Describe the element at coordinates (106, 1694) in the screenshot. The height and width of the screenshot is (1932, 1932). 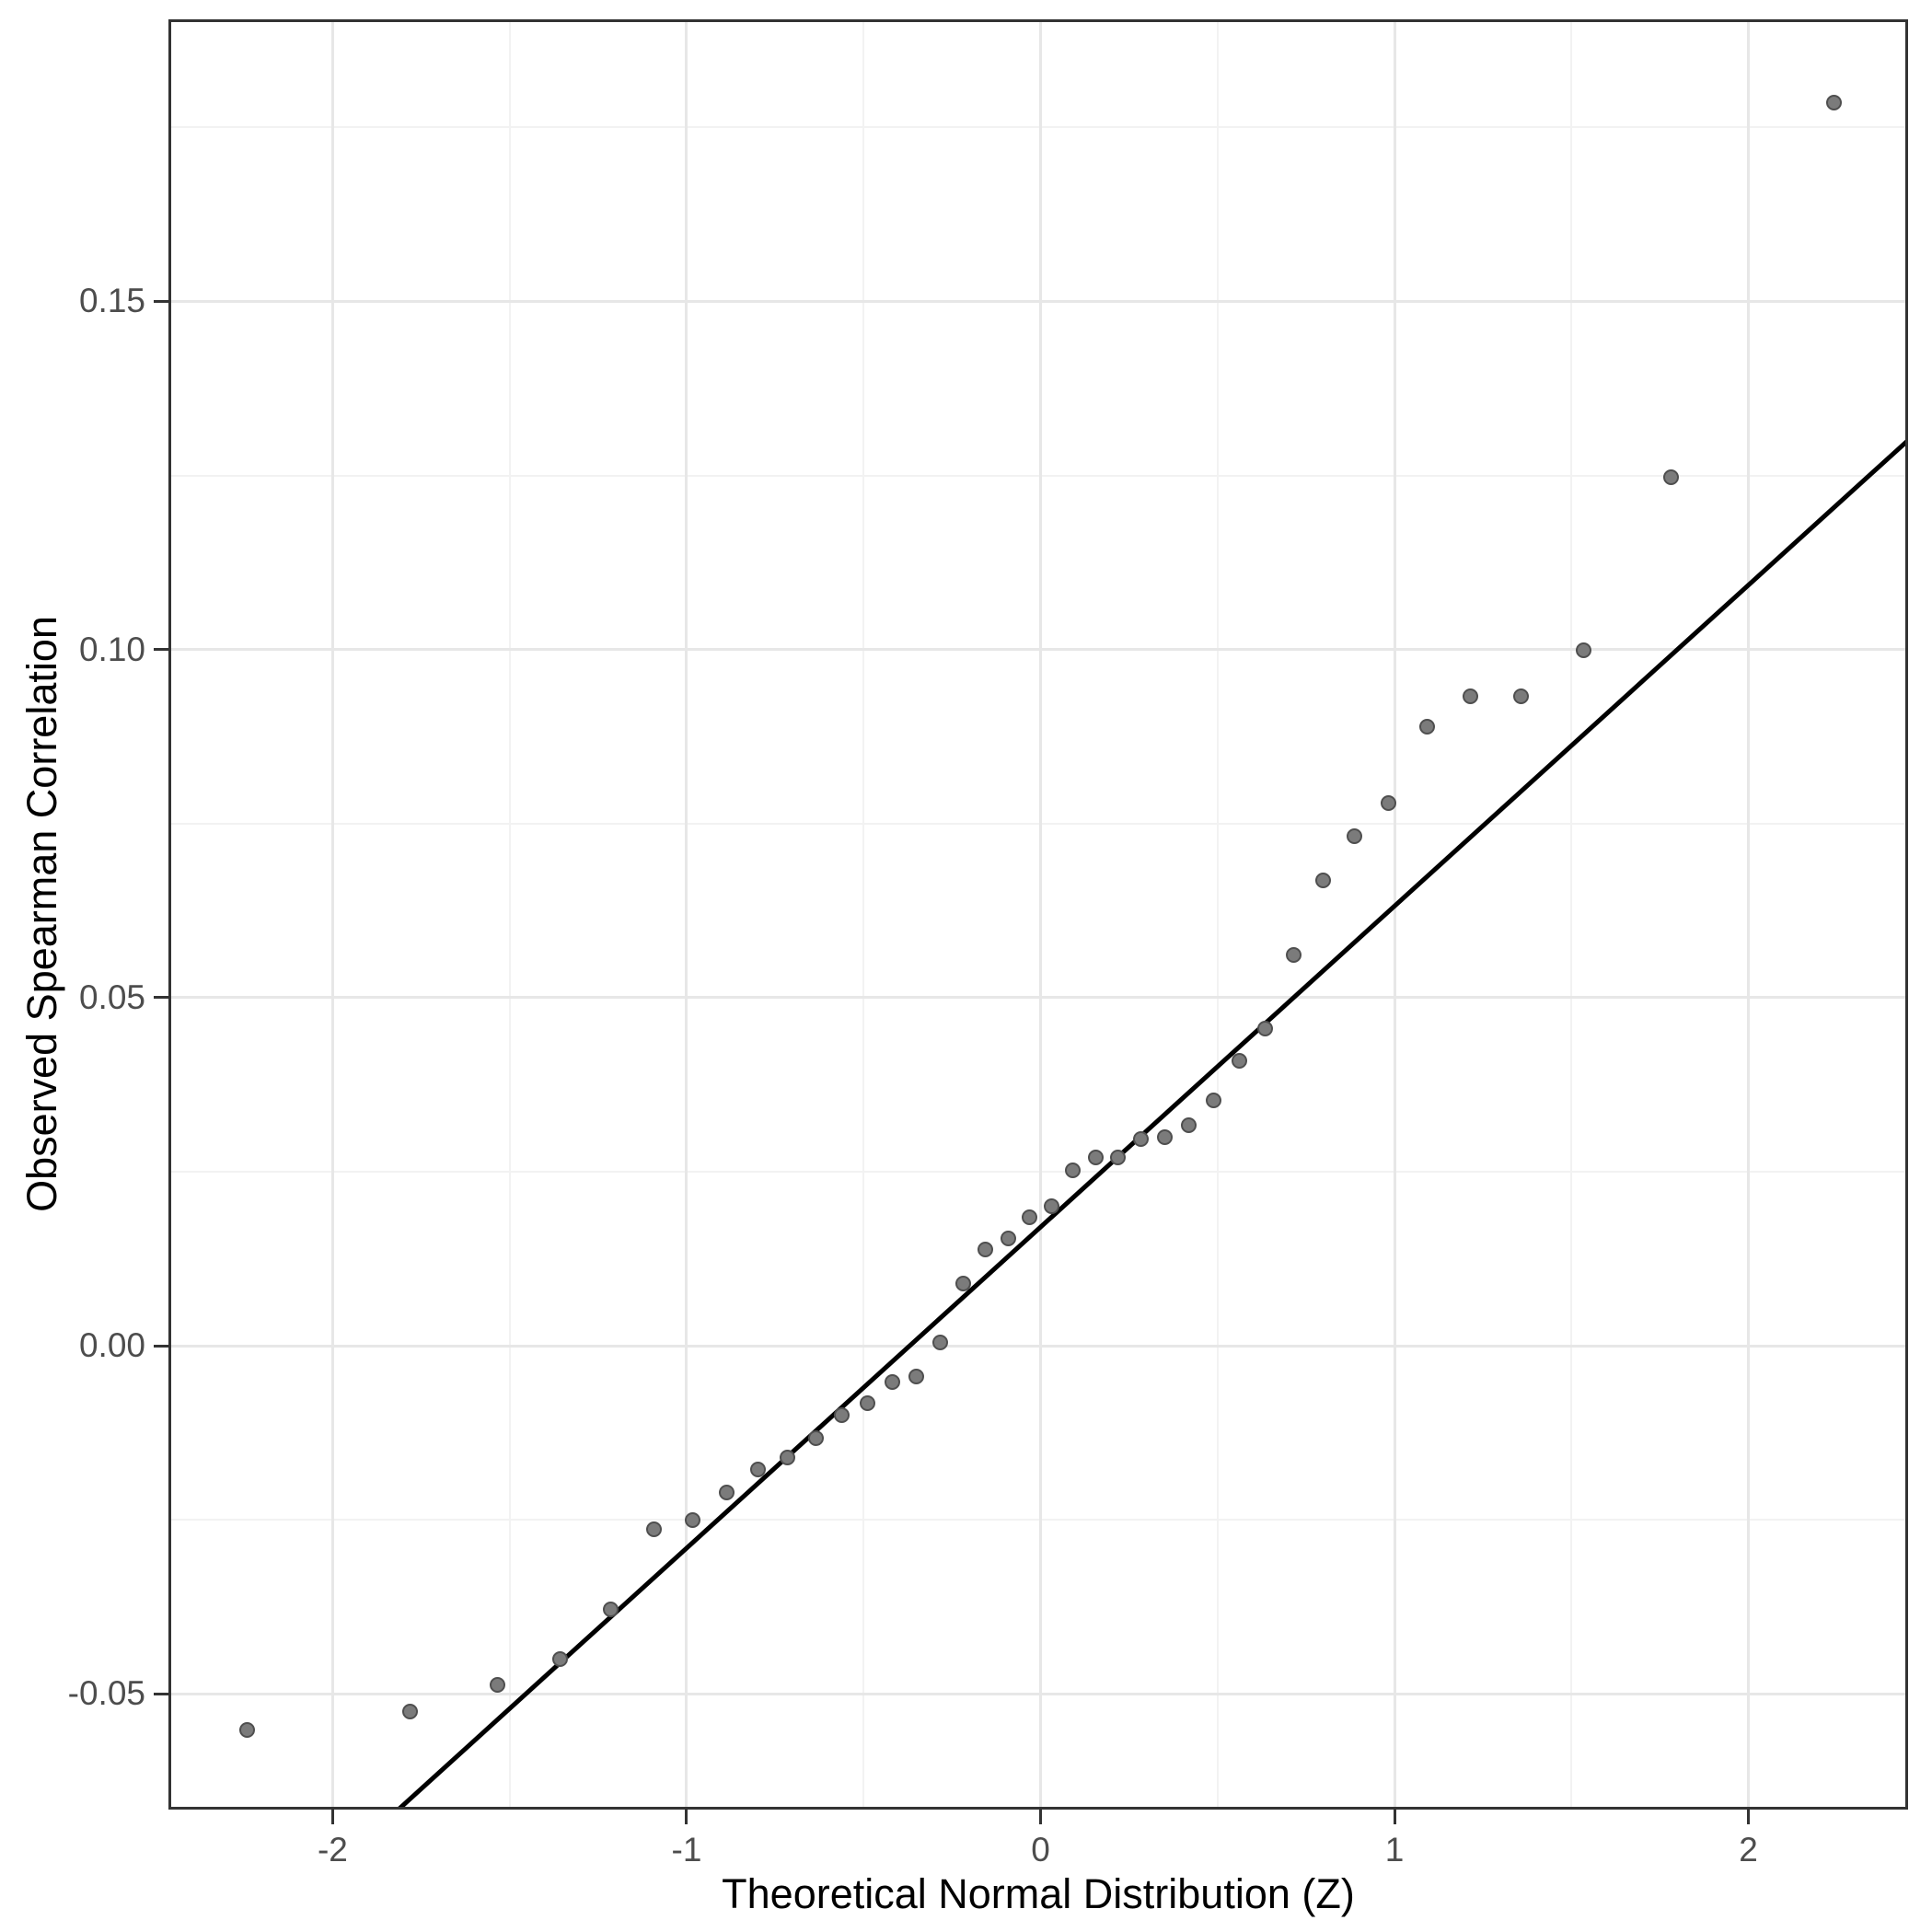
I see `y-axis-tick-label: -0.05` at that location.